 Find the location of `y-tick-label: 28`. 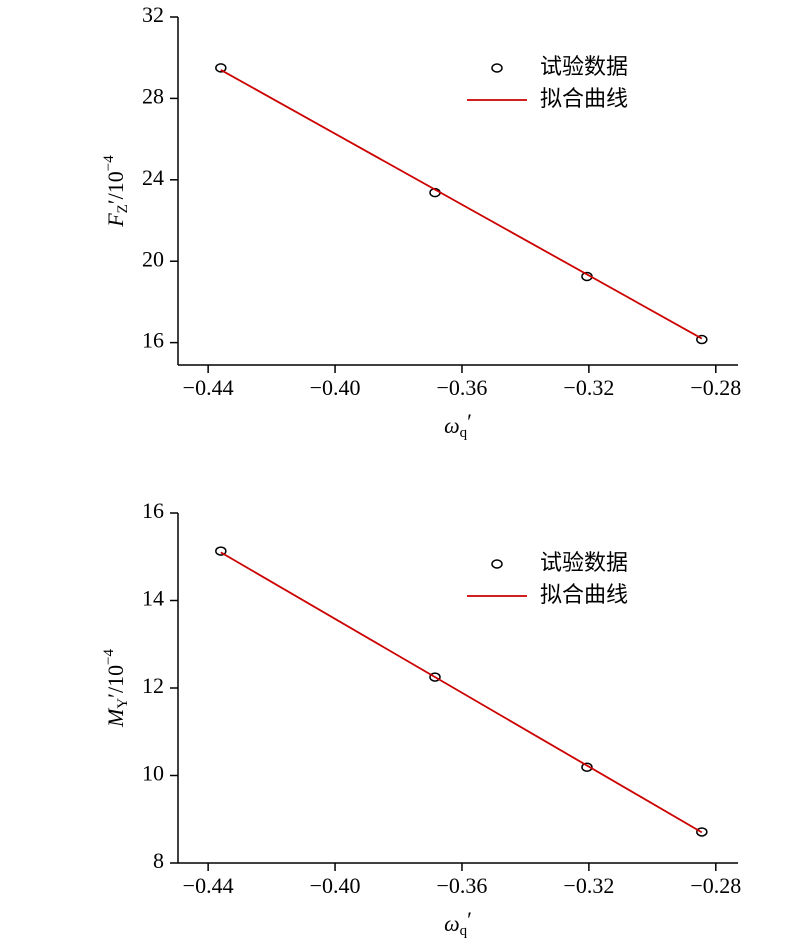

y-tick-label: 28 is located at coordinates (153, 95).